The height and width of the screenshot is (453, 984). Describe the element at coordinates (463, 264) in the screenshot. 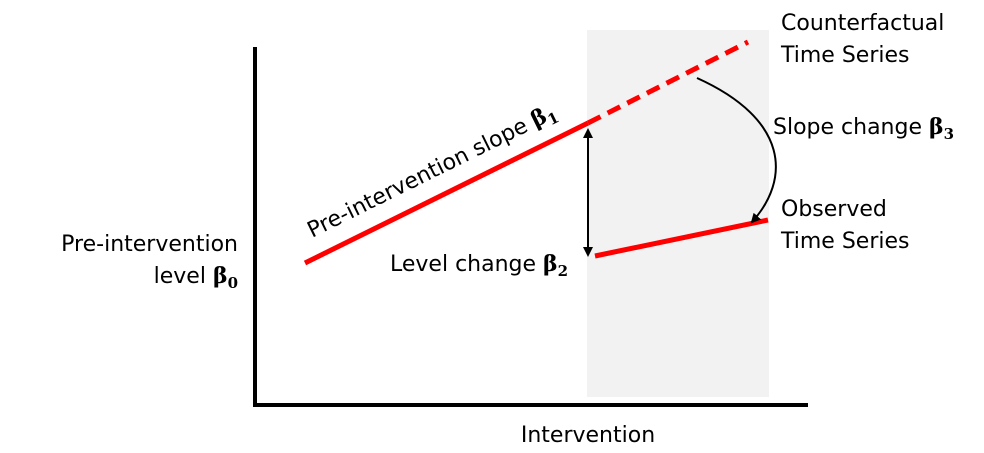

I see `label-part: Level change` at that location.